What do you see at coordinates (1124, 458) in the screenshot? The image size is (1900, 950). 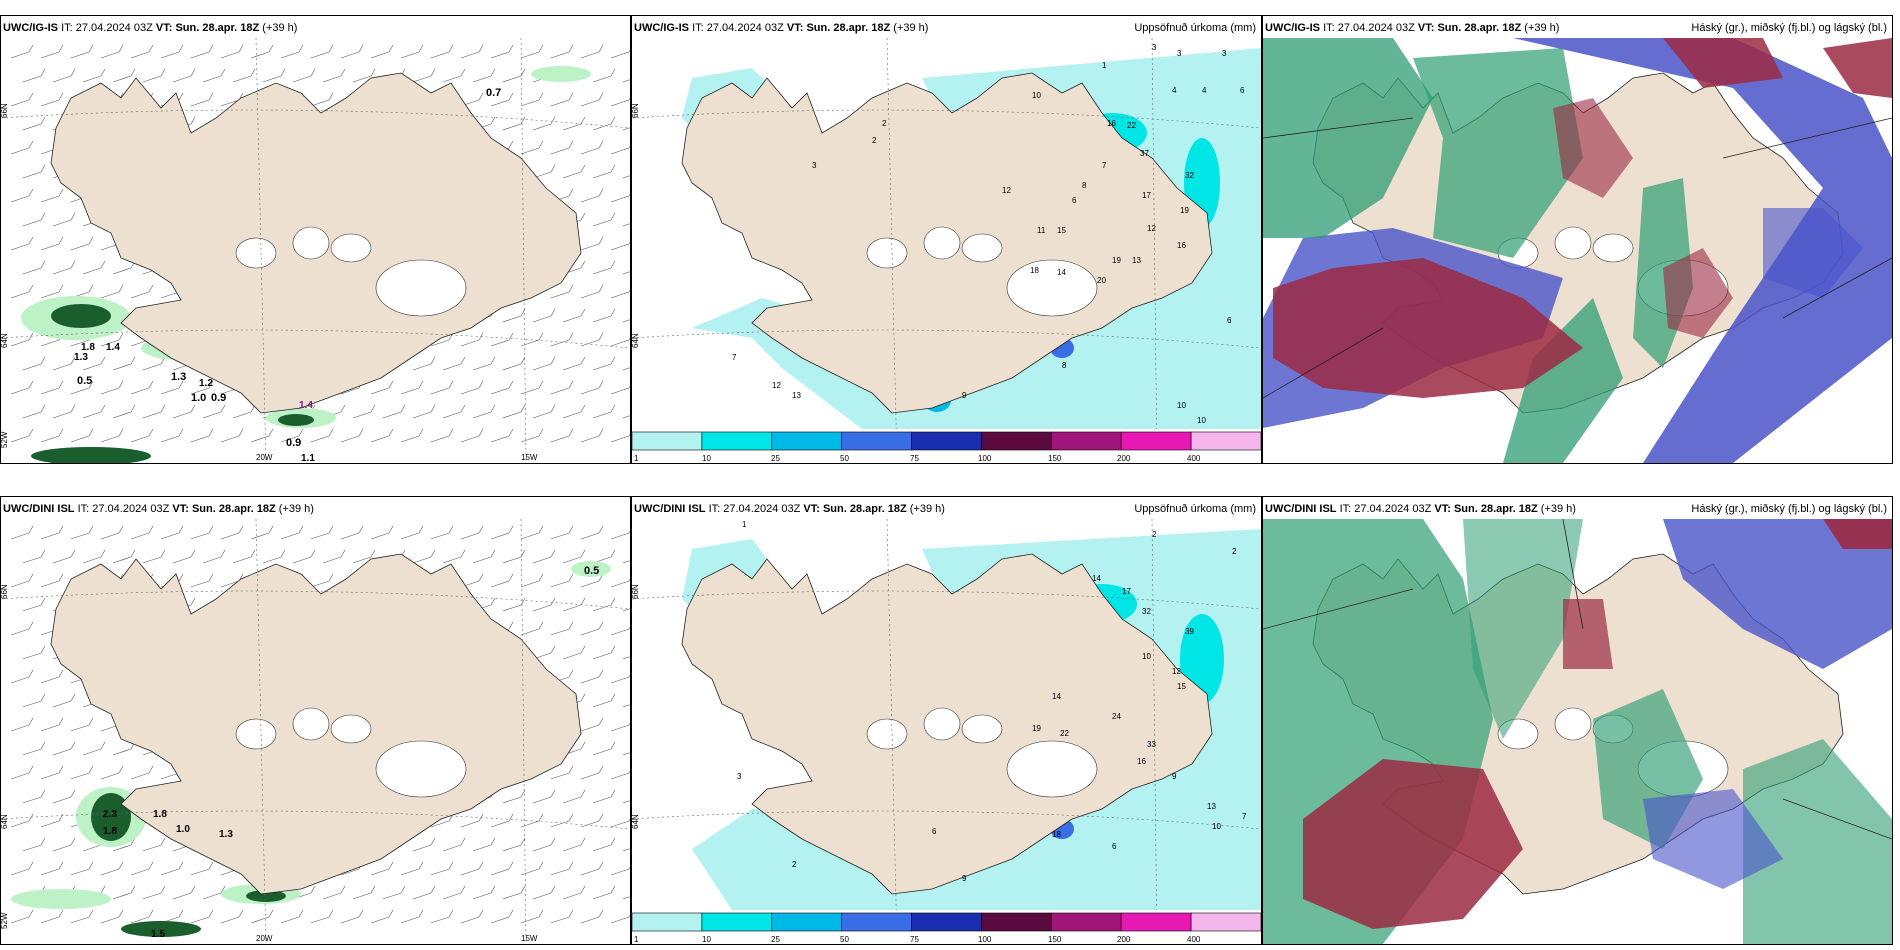 I see `colorbar-tick: 200` at bounding box center [1124, 458].